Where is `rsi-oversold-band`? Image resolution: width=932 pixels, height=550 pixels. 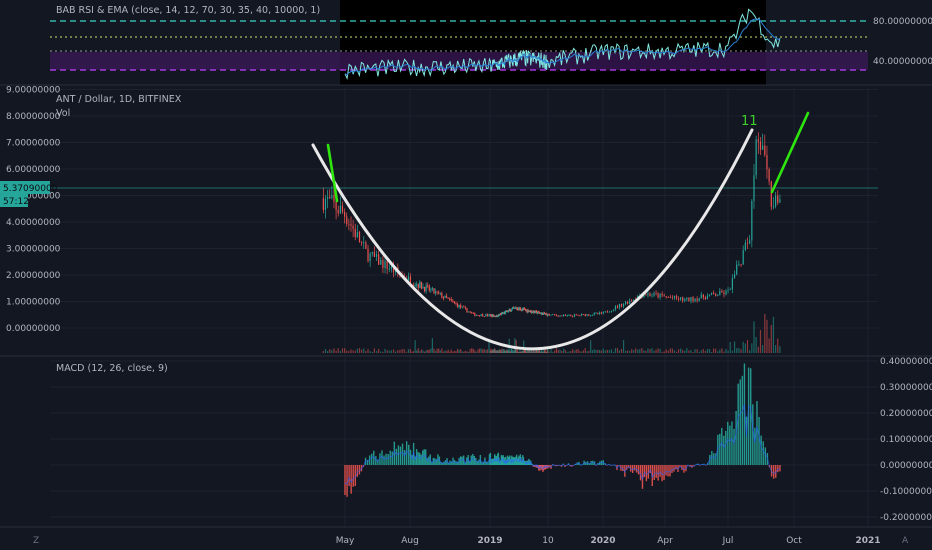
rsi-oversold-band is located at coordinates (459, 61).